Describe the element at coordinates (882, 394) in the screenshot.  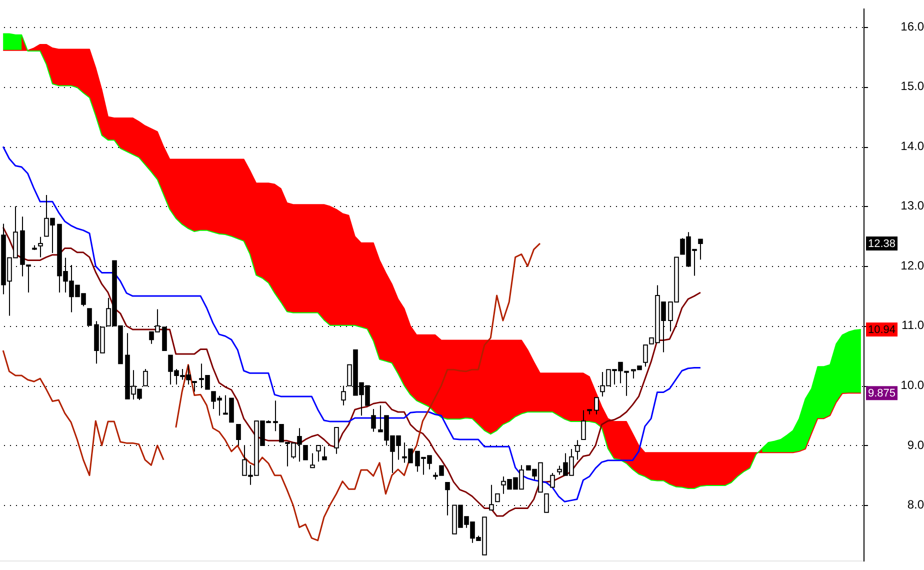
I see `annotation: 9.875` at that location.